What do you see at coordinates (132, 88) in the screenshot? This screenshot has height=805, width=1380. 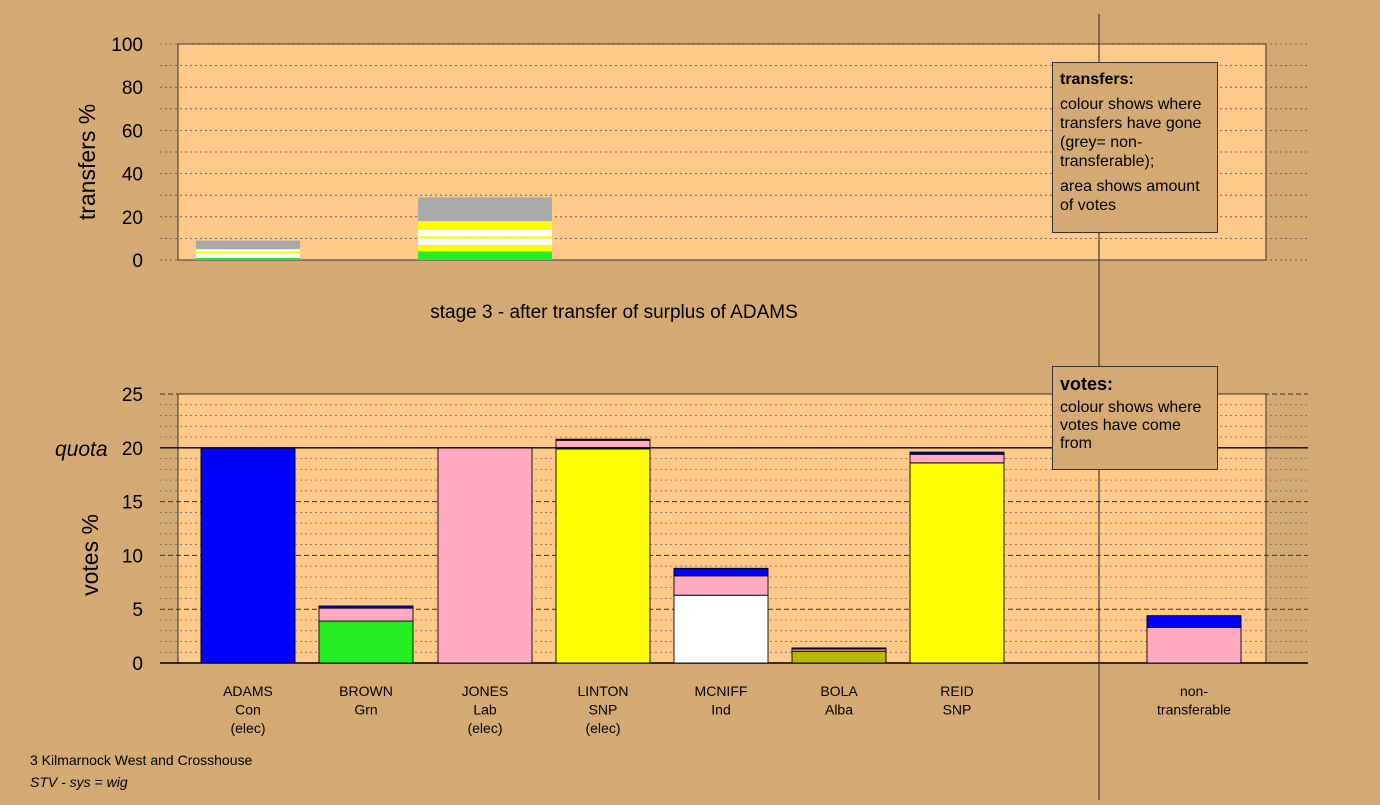 I see `transfers-tick-label: 80` at bounding box center [132, 88].